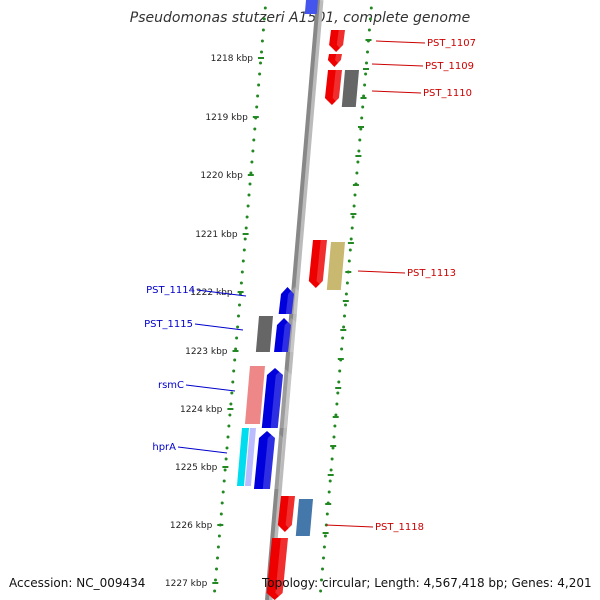 The image size is (600, 600). What do you see at coordinates (221, 176) in the screenshot?
I see `scale-label: 1220 kbp` at bounding box center [221, 176].